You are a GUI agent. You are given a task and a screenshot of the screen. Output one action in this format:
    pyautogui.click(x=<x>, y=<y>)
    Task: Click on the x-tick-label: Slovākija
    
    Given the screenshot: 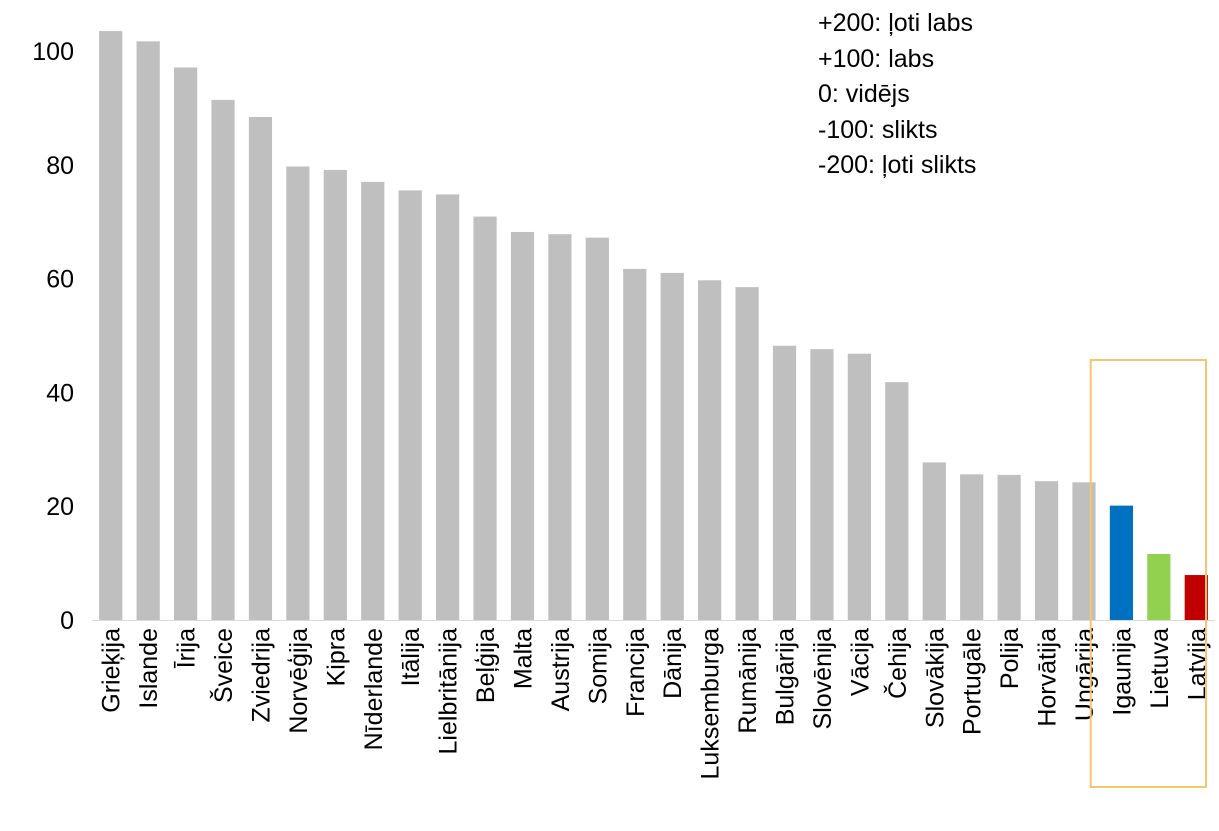 What is the action you would take?
    pyautogui.click(x=935, y=678)
    